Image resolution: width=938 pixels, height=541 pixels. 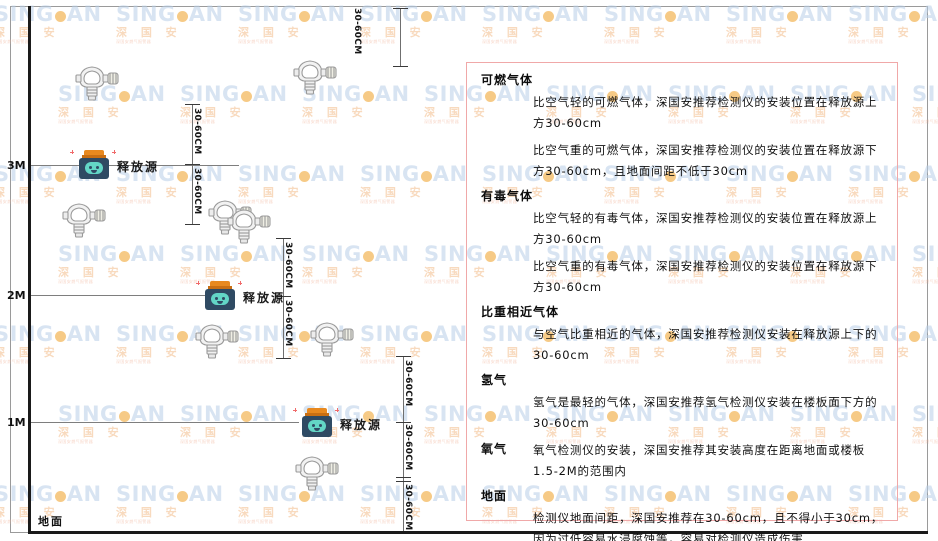 What do you see at coordinates (705, 112) in the screenshot?
I see `panel-paragraph: 比空气轻的可燃气体，深国安推荐检测仪的安装位置在释放源上方30-60cm` at bounding box center [705, 112].